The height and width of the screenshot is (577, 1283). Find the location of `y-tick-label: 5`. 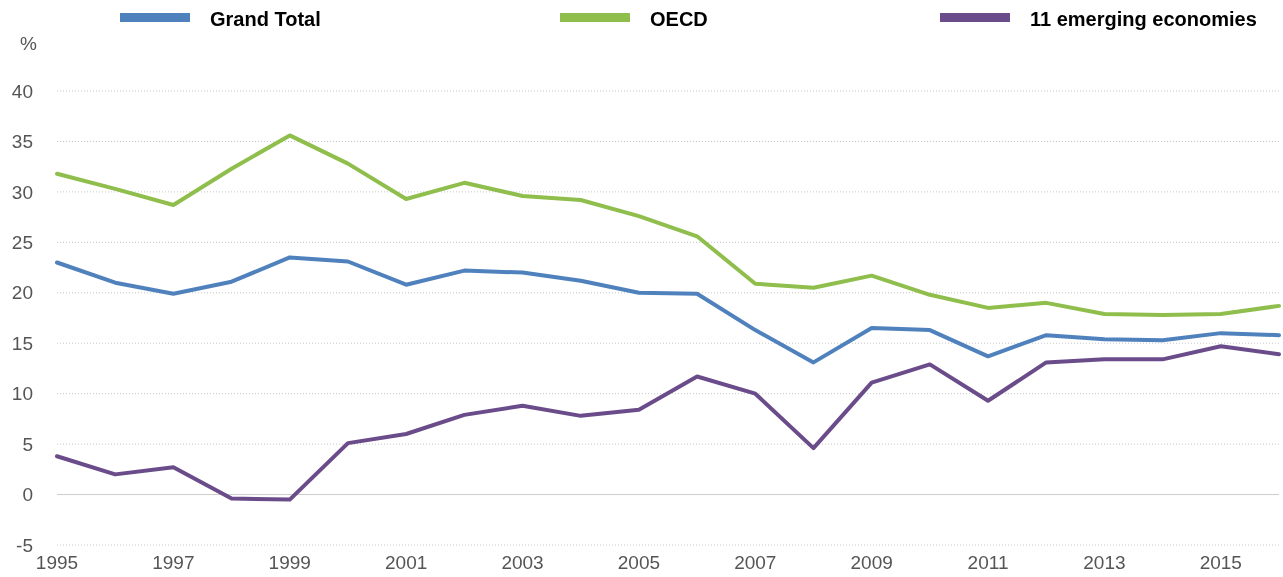

y-tick-label: 5 is located at coordinates (27, 444).